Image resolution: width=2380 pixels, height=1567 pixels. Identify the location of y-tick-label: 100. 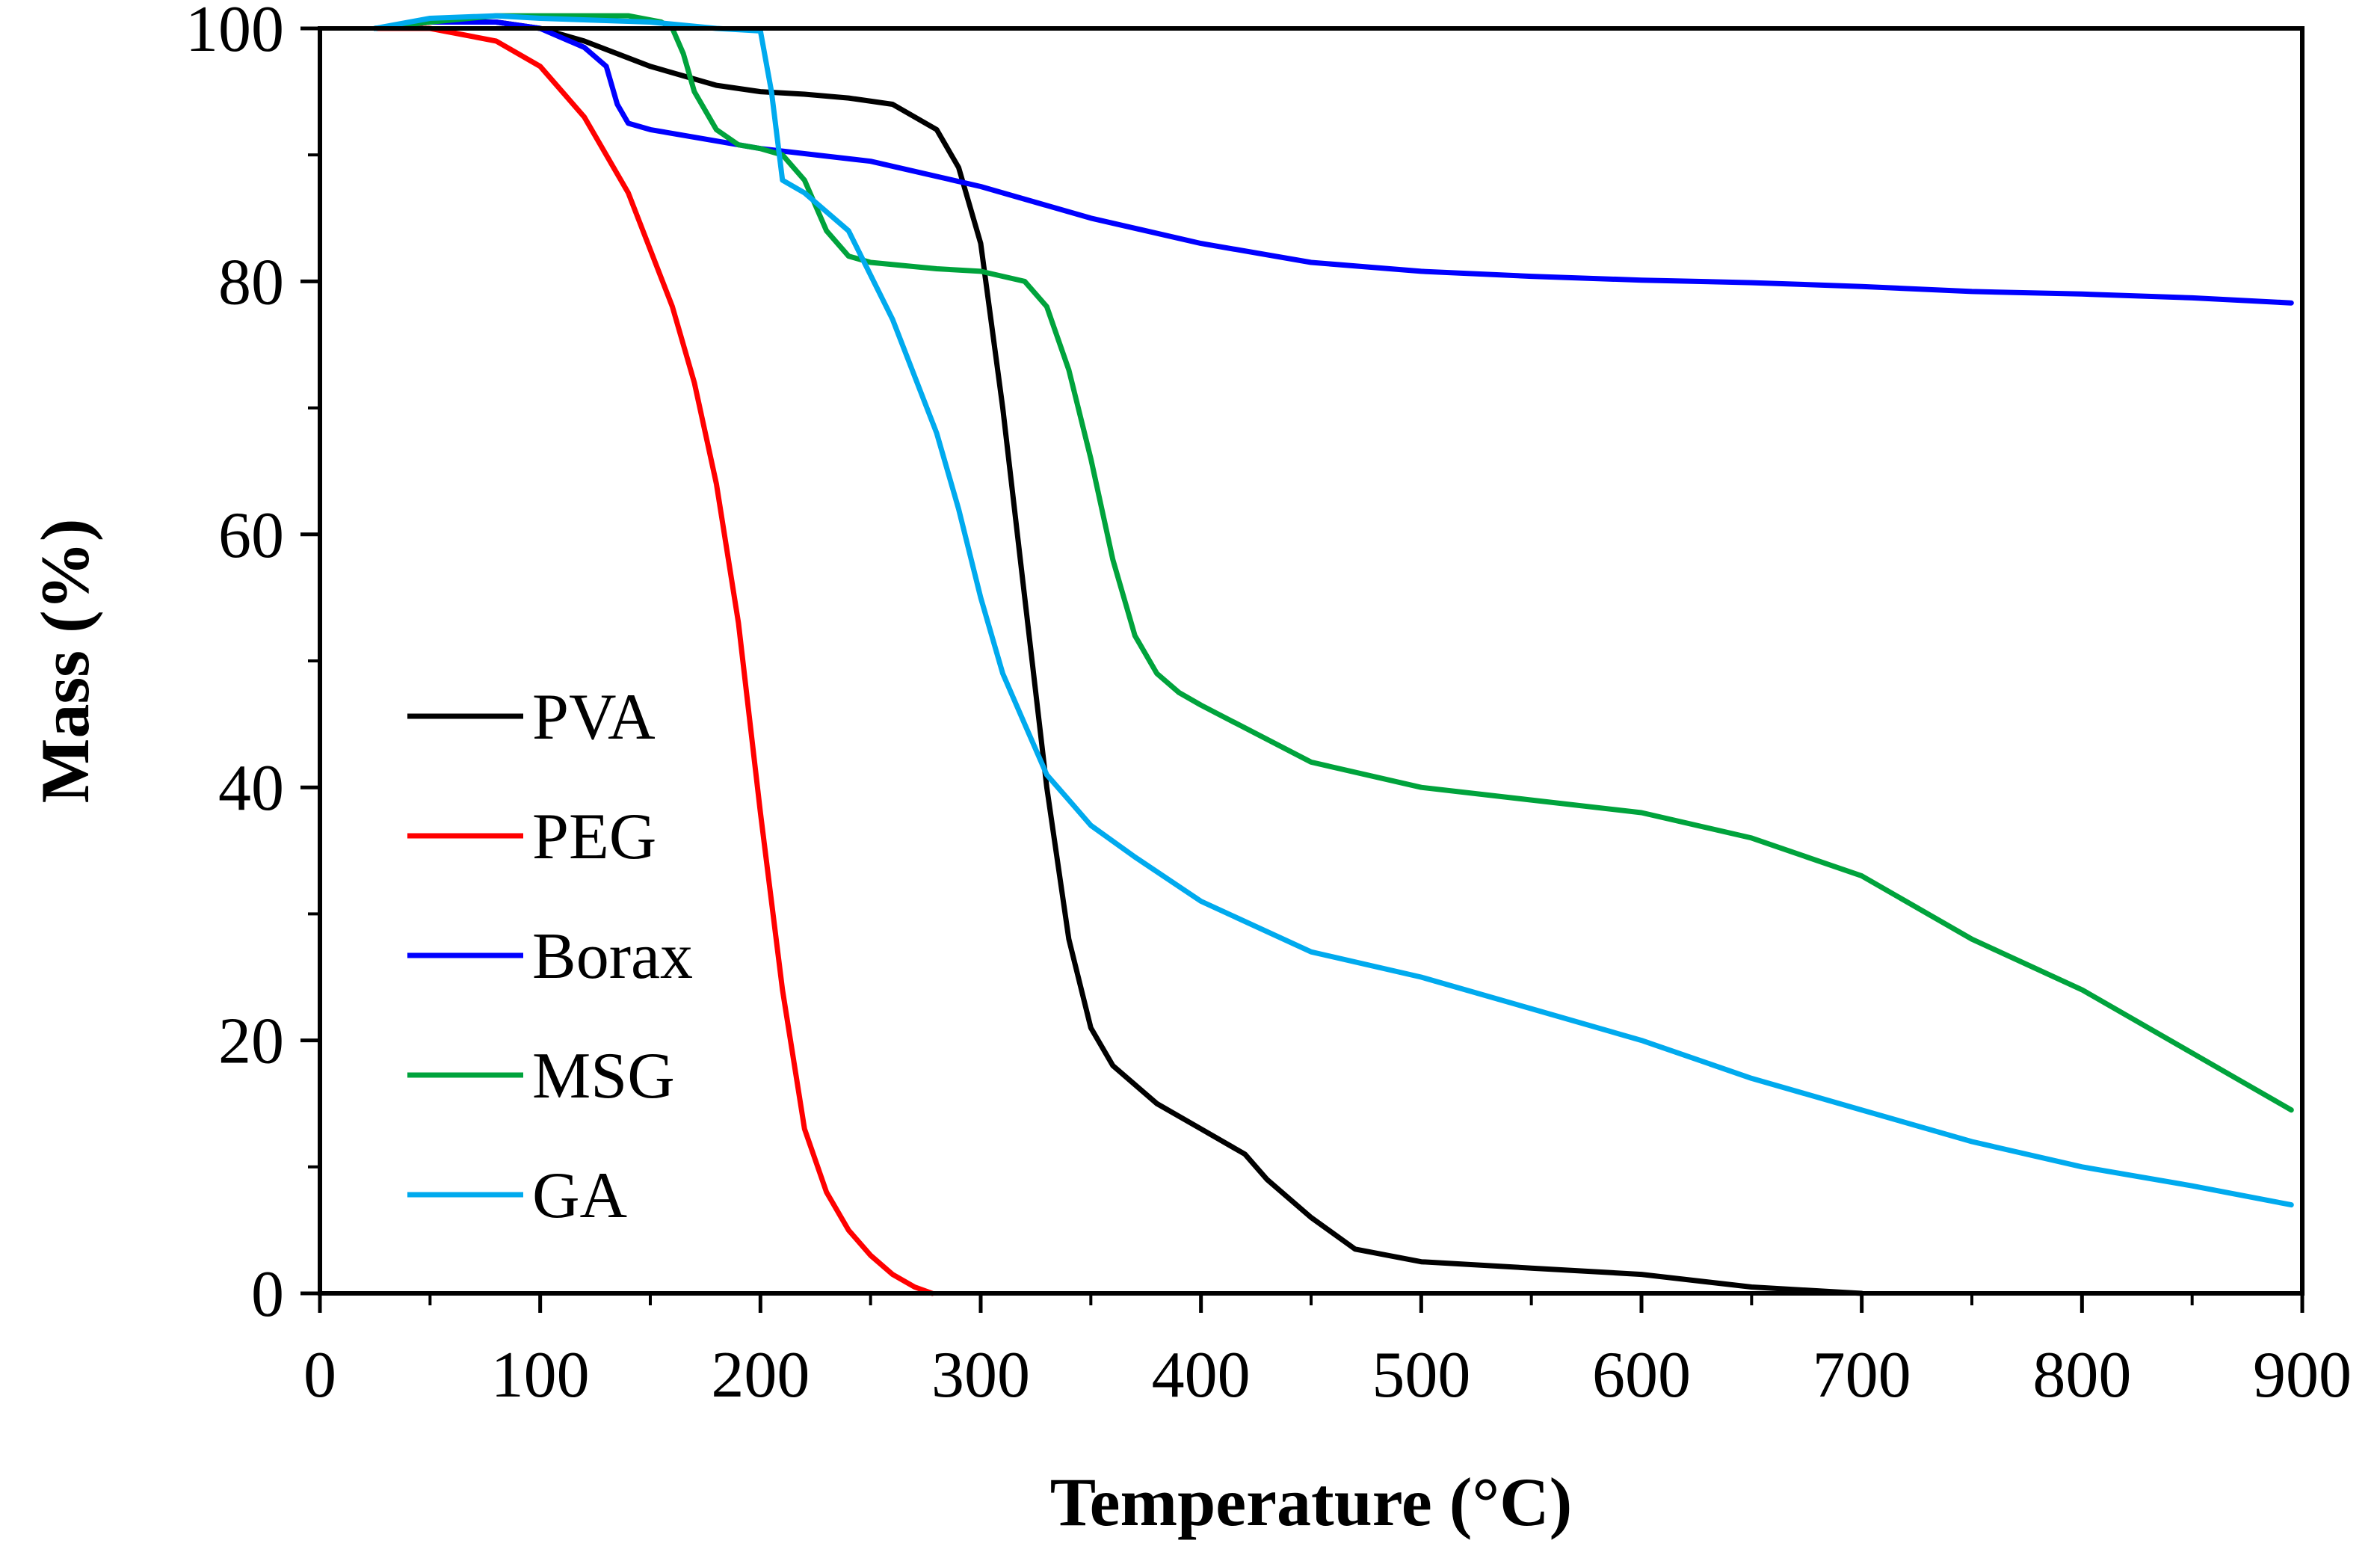
(234, 33).